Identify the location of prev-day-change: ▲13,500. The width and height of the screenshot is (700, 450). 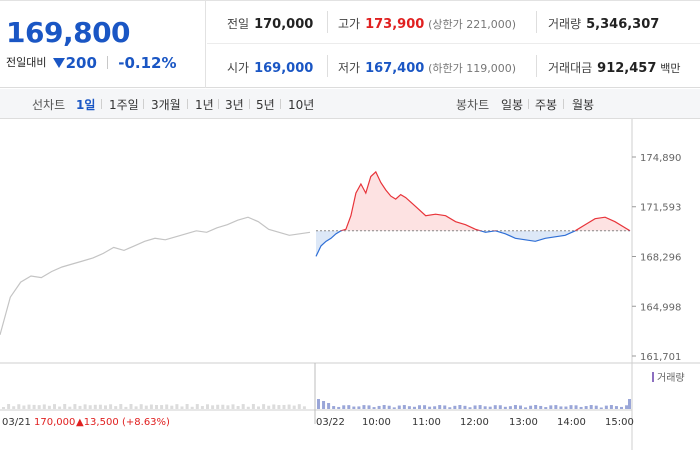
(97, 422).